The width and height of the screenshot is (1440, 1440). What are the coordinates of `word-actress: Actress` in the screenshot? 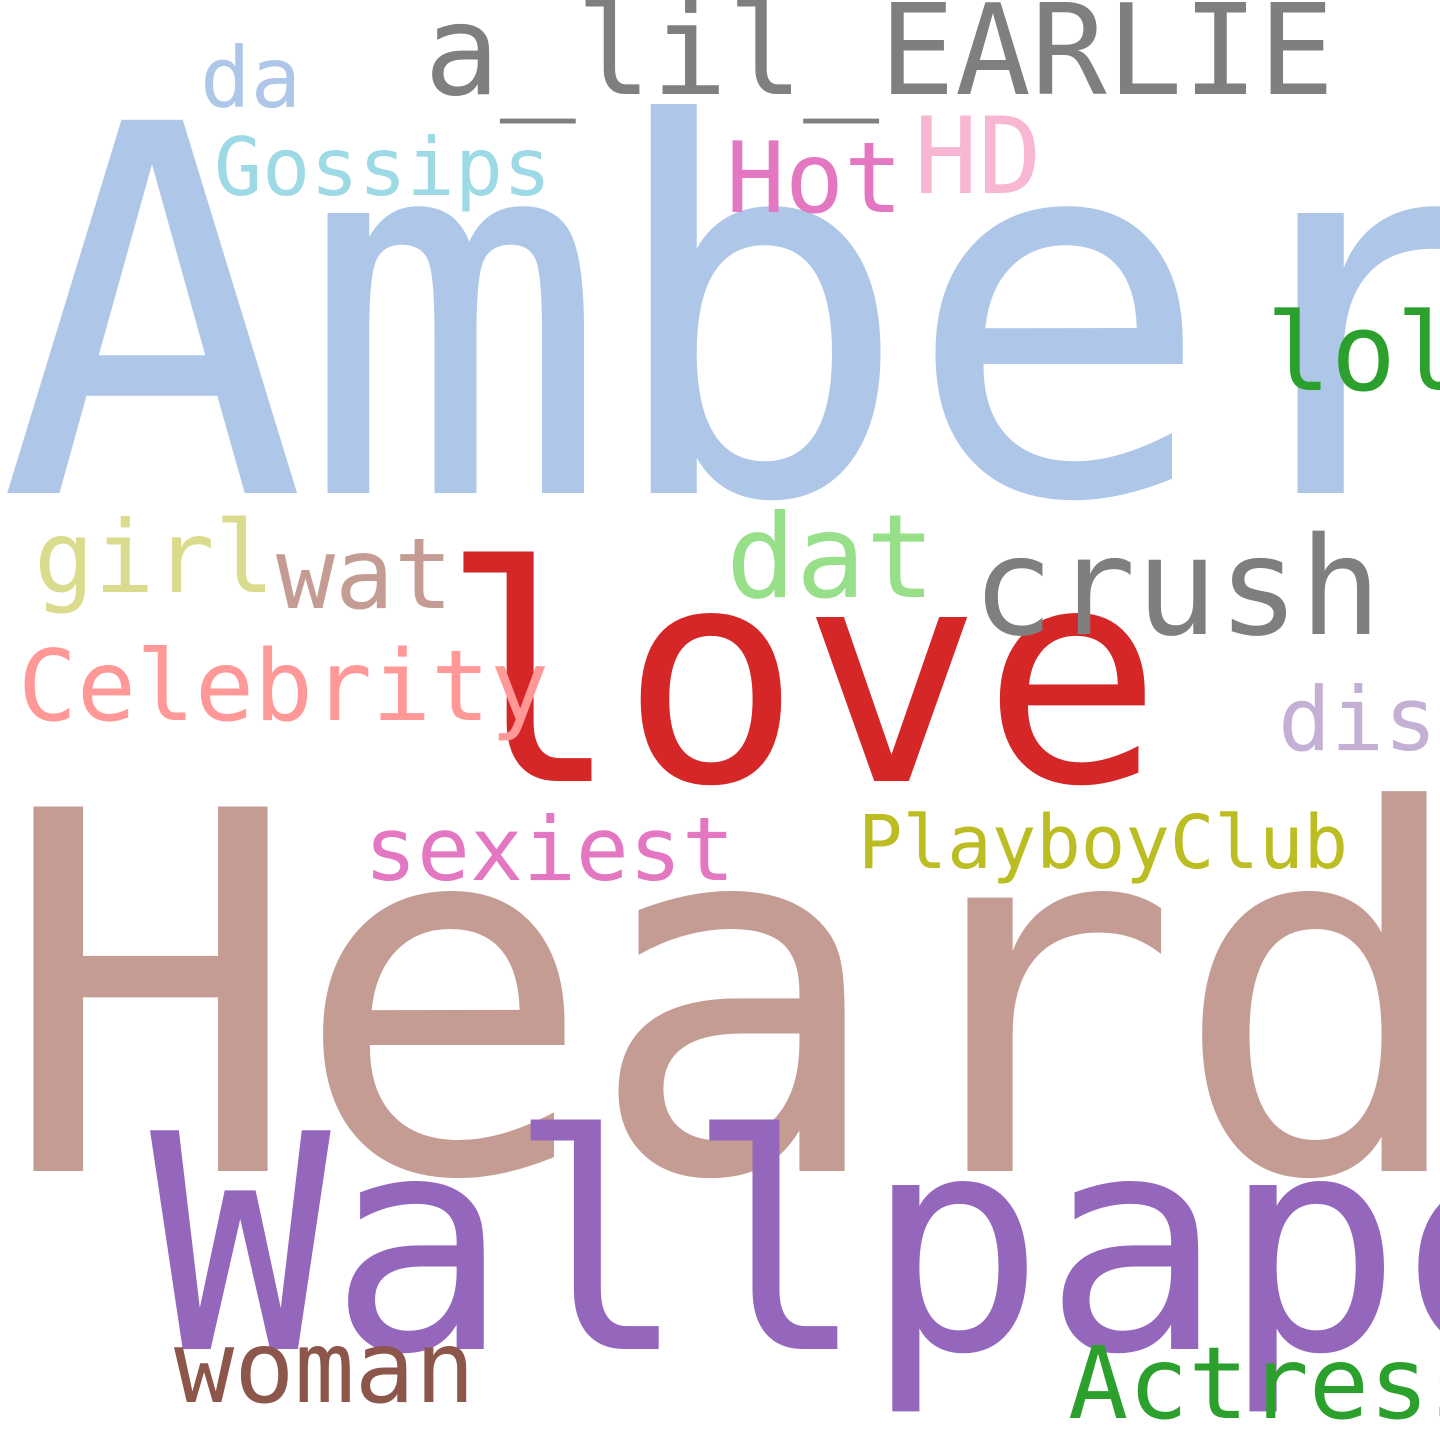 It's located at (1254, 1382).